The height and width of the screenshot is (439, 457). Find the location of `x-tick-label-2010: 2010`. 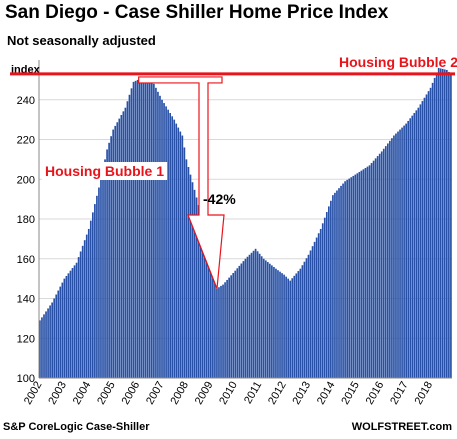

x-tick-label-2010: 2010 is located at coordinates (228, 393).